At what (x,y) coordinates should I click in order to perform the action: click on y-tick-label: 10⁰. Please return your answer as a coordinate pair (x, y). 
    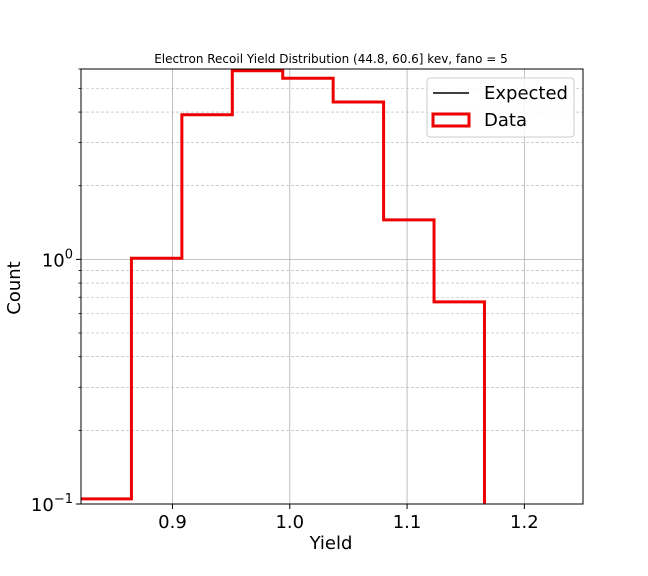
    Looking at the image, I should click on (57, 259).